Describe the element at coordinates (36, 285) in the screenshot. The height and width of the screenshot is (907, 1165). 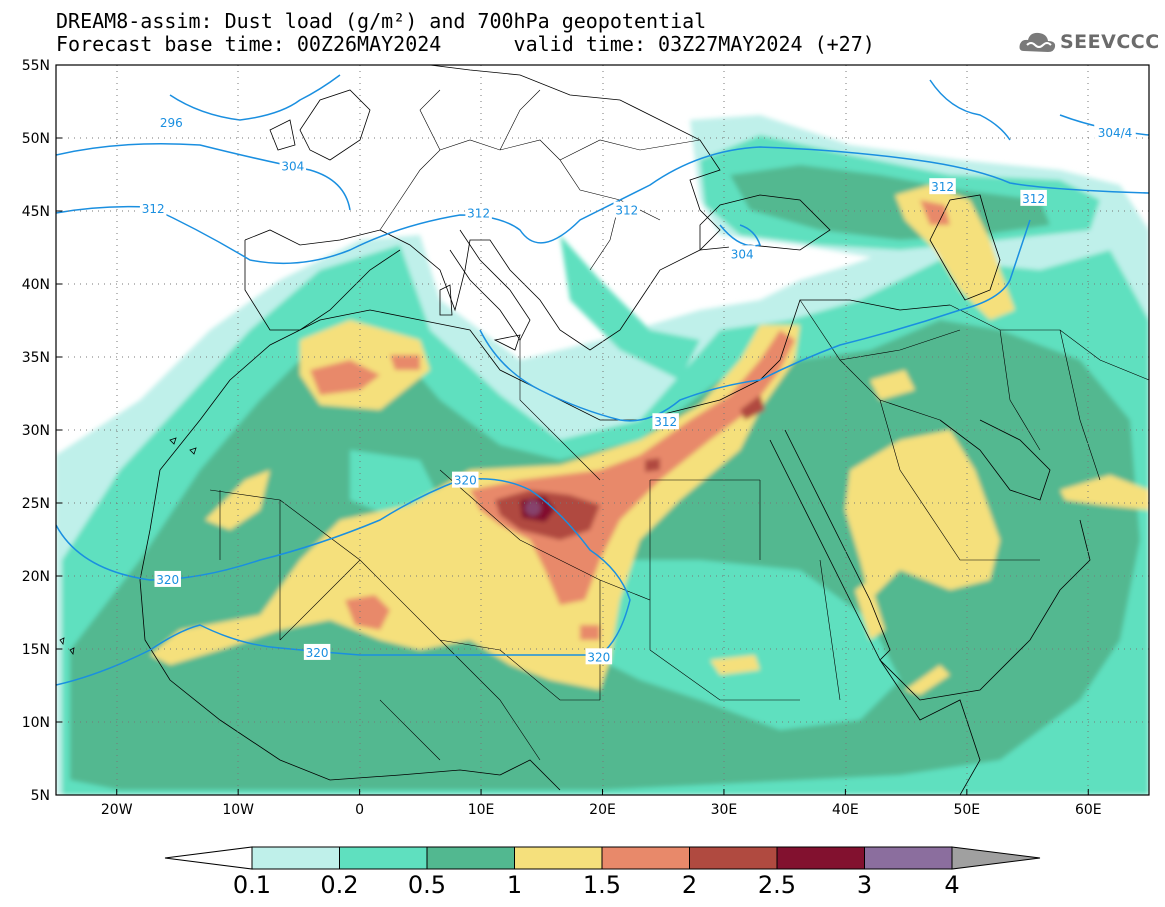
I see `lat-label-40N: 40N` at that location.